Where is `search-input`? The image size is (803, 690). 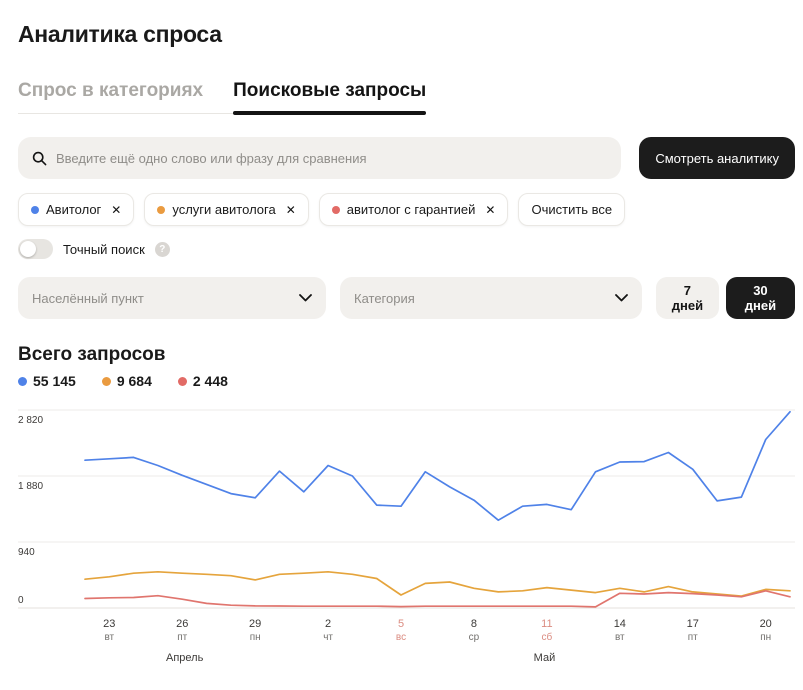 search-input is located at coordinates (332, 158).